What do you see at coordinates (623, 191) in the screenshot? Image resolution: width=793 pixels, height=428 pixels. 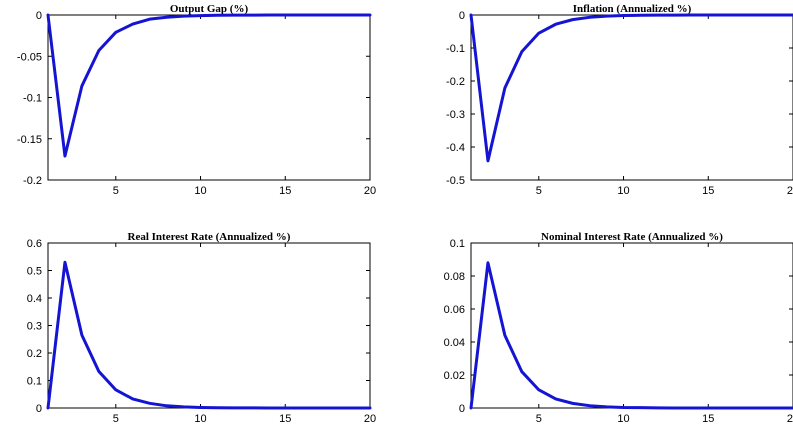 I see `inflation-xtick-label: 10` at bounding box center [623, 191].